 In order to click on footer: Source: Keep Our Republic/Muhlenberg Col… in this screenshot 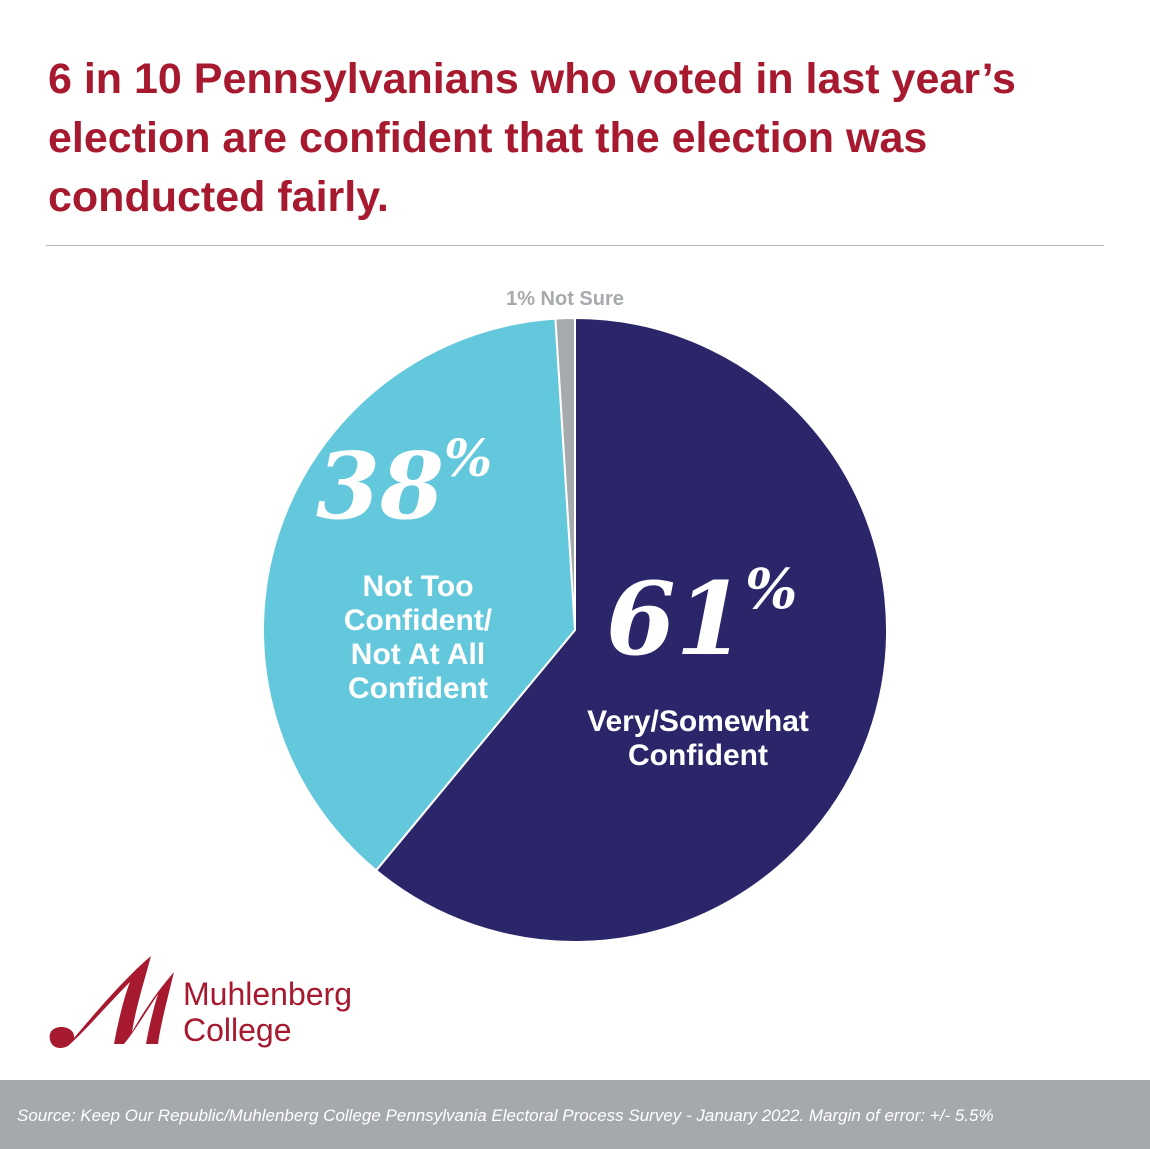, I will do `click(575, 1114)`.